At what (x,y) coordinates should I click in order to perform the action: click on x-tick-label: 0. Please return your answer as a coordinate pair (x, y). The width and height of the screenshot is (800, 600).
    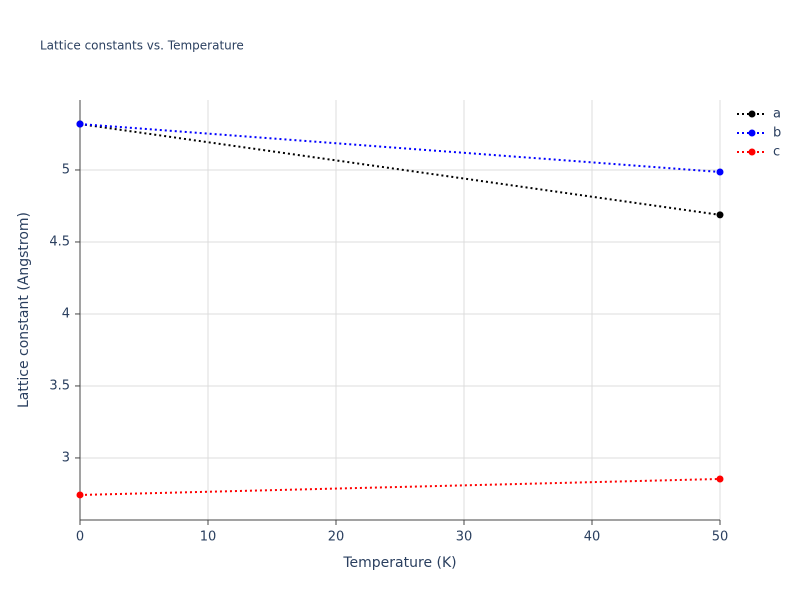
    Looking at the image, I should click on (80, 537).